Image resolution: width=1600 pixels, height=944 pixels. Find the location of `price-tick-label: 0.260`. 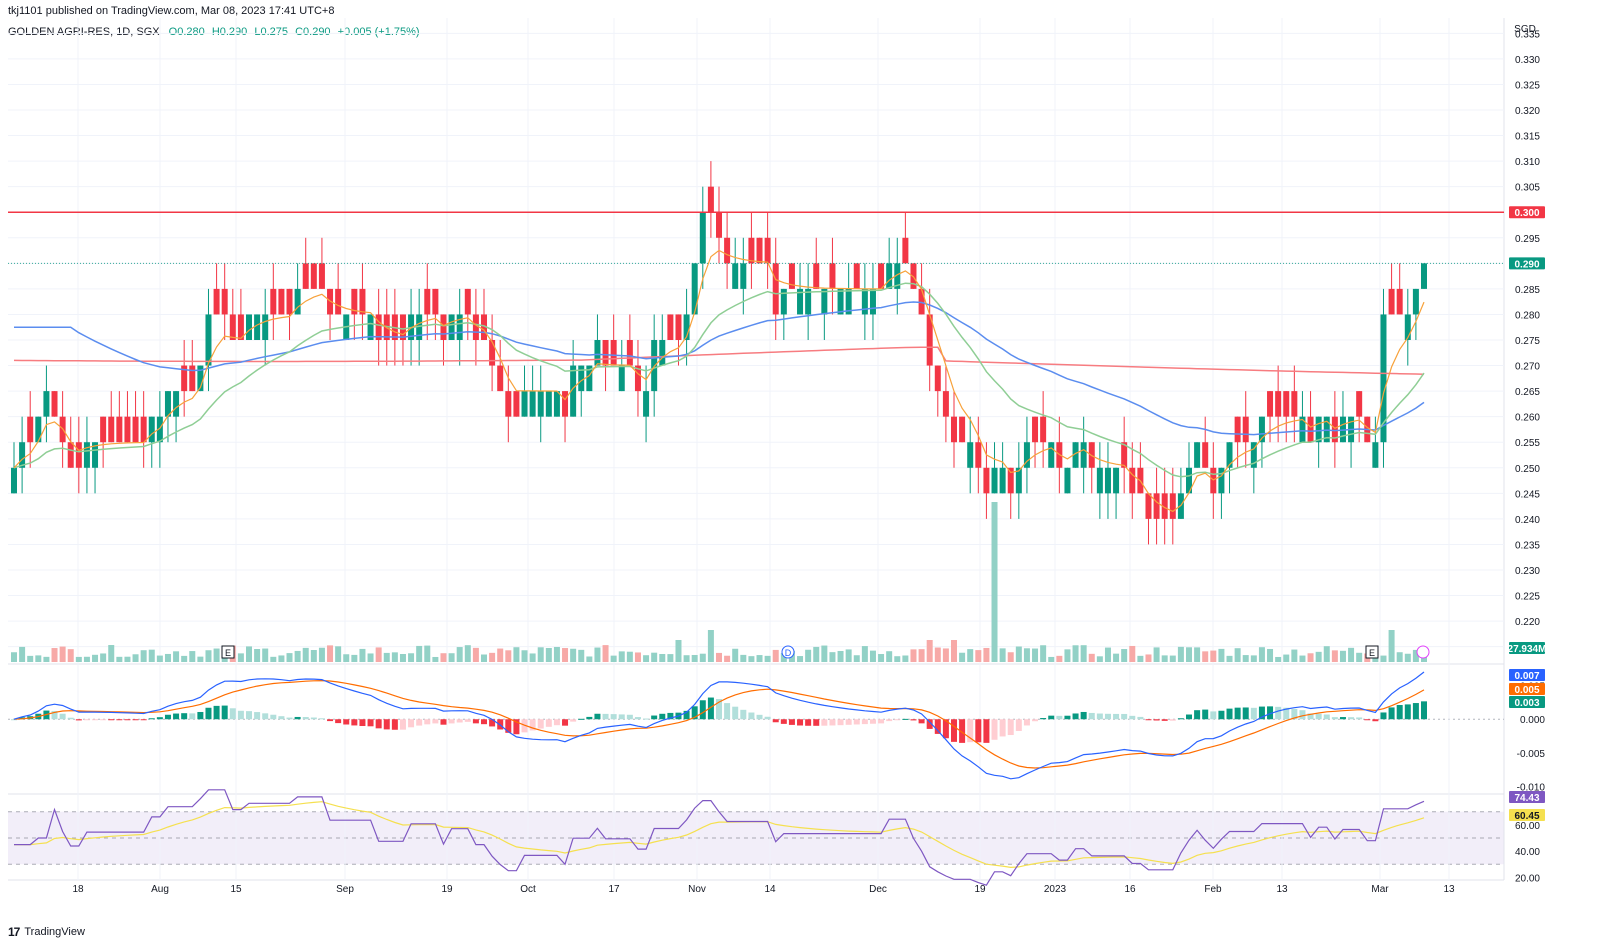

price-tick-label: 0.260 is located at coordinates (1527, 418).